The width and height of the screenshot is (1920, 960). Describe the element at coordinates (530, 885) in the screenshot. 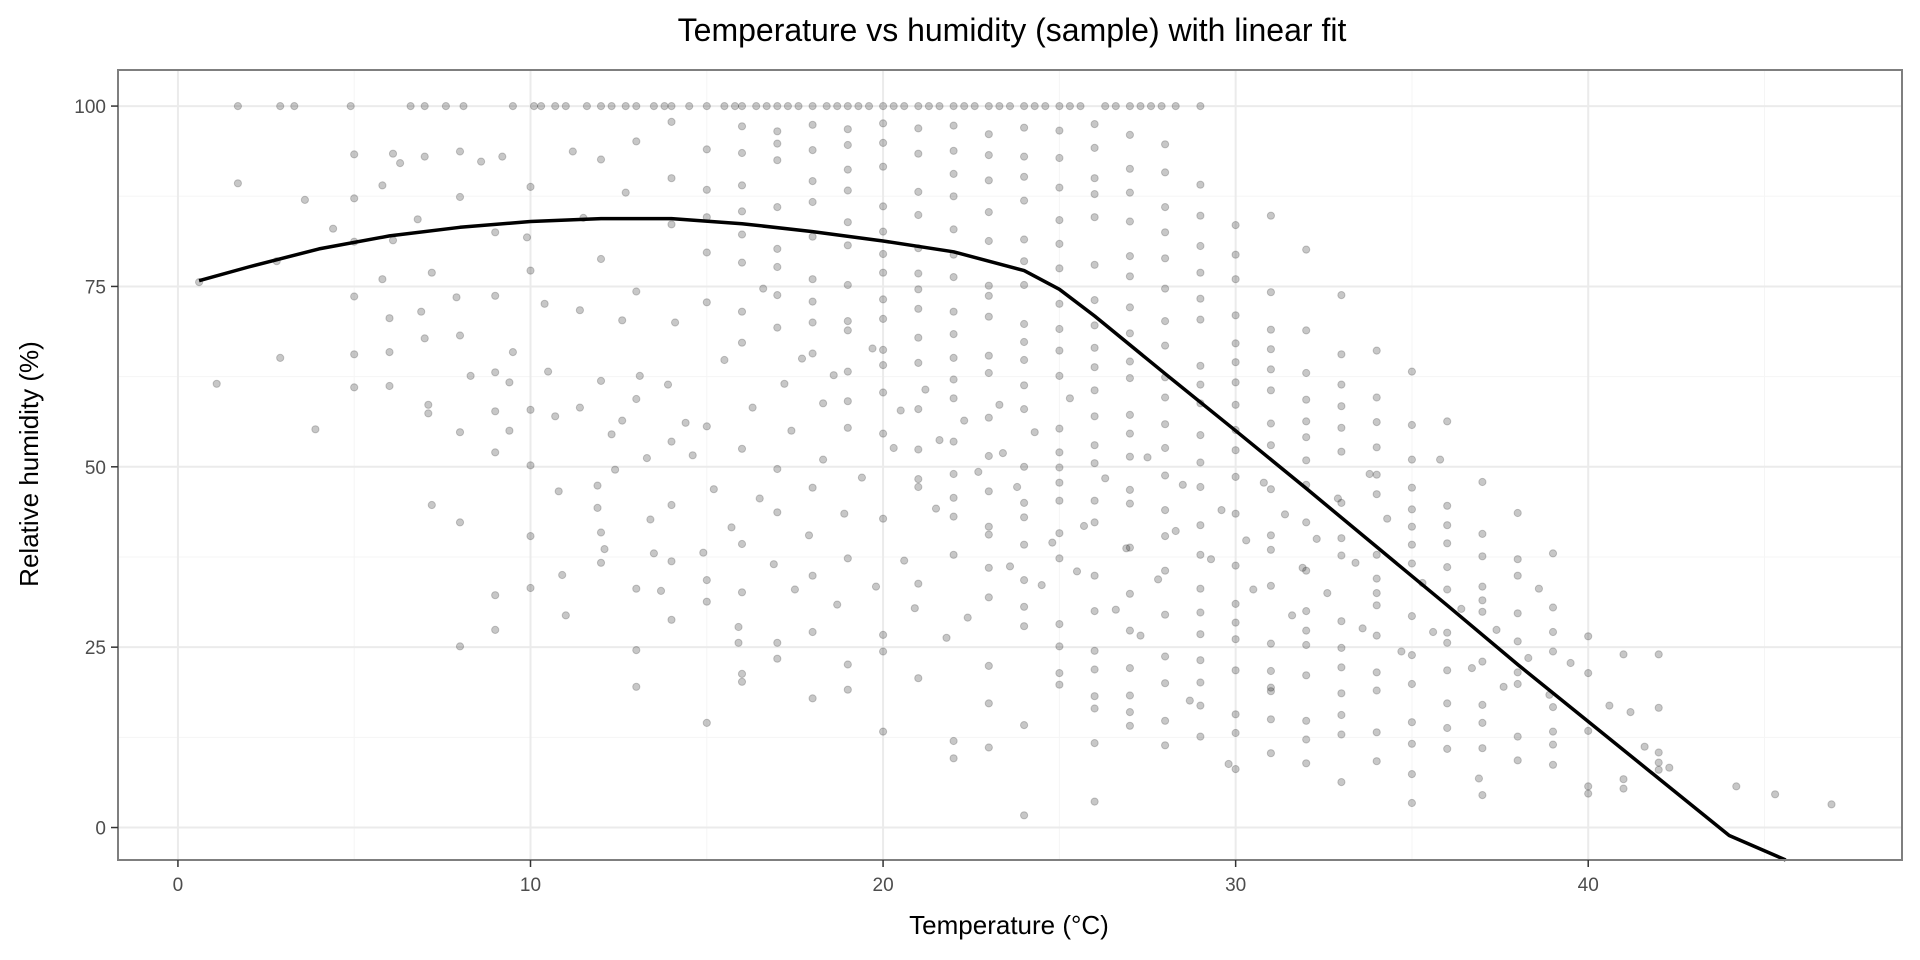

I see `x-tick-label: 10` at that location.